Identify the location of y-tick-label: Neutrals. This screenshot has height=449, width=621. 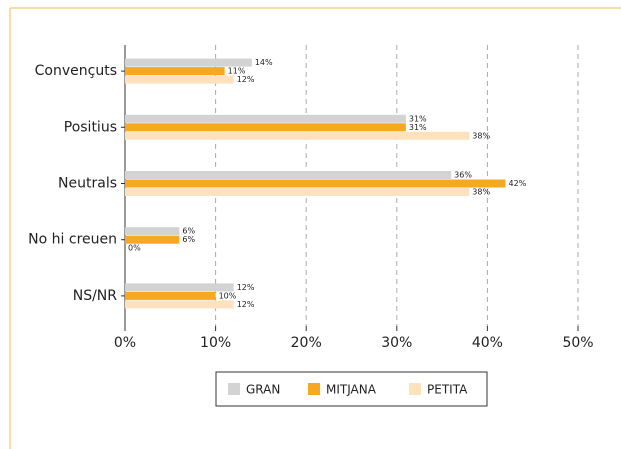
(87, 184).